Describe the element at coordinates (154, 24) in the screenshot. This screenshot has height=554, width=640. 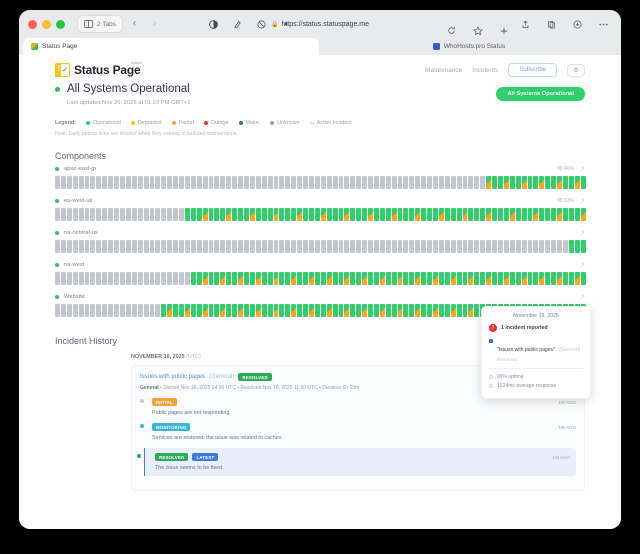
I see `forward-button: ›` at that location.